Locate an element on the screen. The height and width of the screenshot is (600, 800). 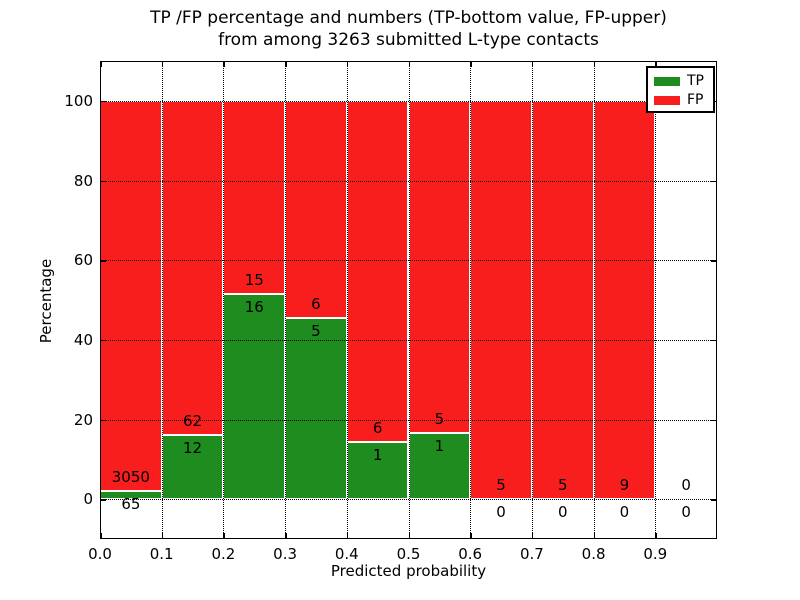
x-tick-label: 0.1 is located at coordinates (161, 554).